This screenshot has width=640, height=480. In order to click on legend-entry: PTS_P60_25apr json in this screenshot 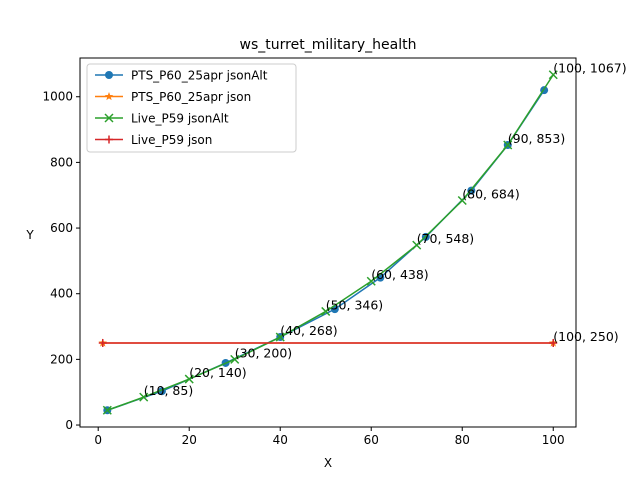, I will do `click(173, 97)`.